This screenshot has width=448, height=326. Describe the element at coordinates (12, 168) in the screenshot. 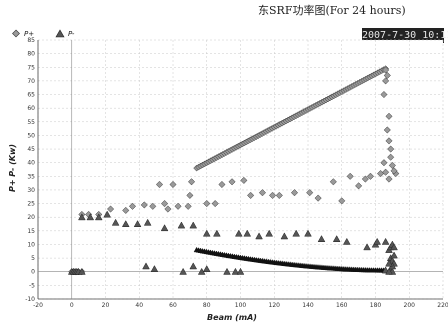

I see `y-axis-label: P+ P- (Kw)` at that location.